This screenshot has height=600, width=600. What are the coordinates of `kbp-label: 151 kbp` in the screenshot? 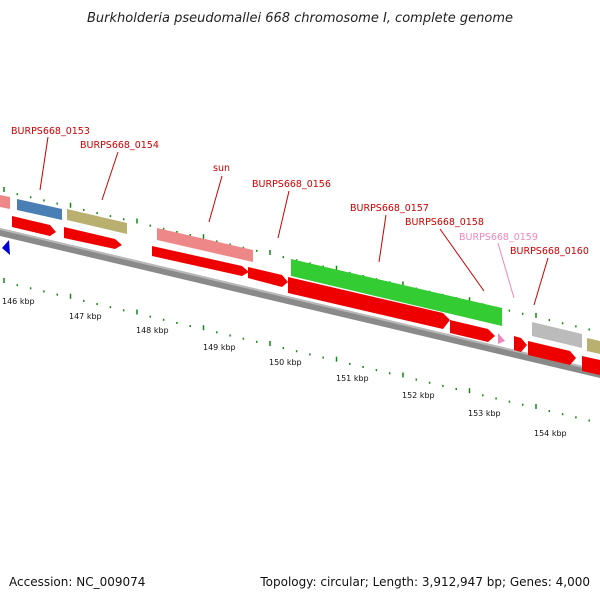 It's located at (352, 378).